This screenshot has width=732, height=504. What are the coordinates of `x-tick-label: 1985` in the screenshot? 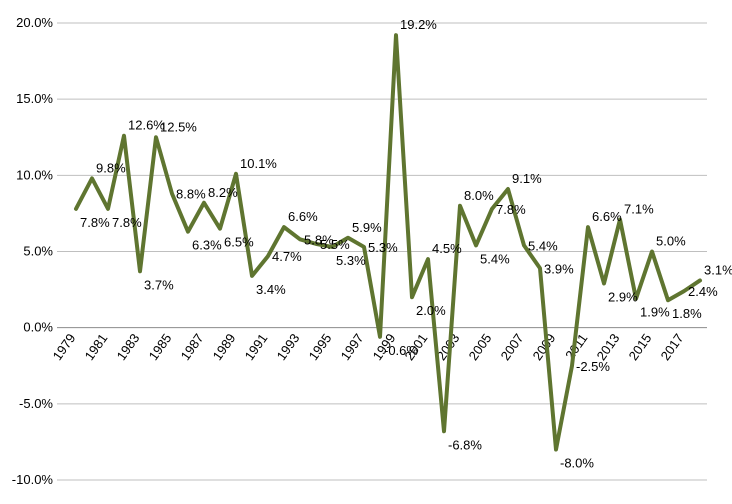 It's located at (160, 347).